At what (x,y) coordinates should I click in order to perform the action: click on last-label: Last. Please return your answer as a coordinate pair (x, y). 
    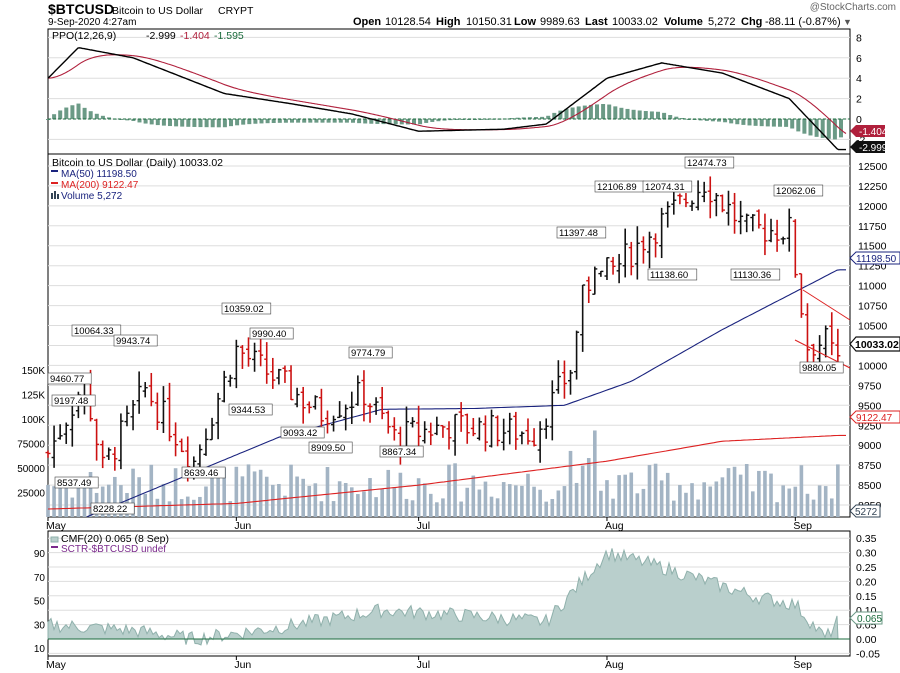
    Looking at the image, I should click on (596, 22).